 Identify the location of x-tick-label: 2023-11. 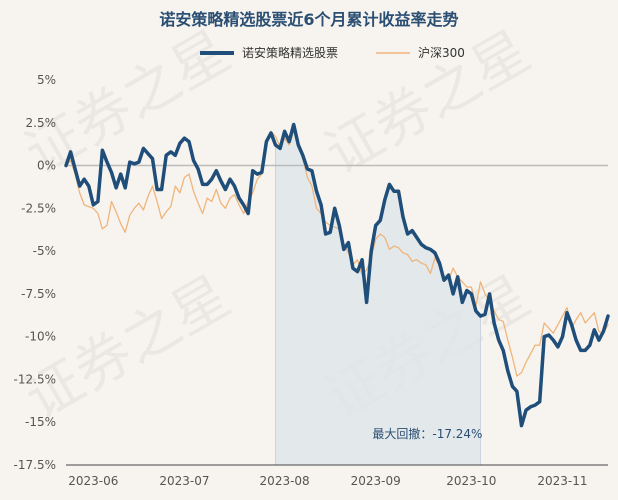
(562, 481).